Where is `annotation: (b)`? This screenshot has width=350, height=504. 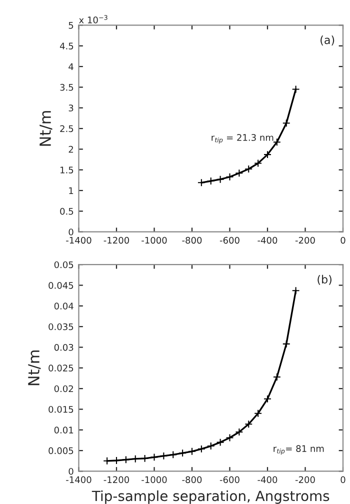 annotation: (b) is located at coordinates (325, 279).